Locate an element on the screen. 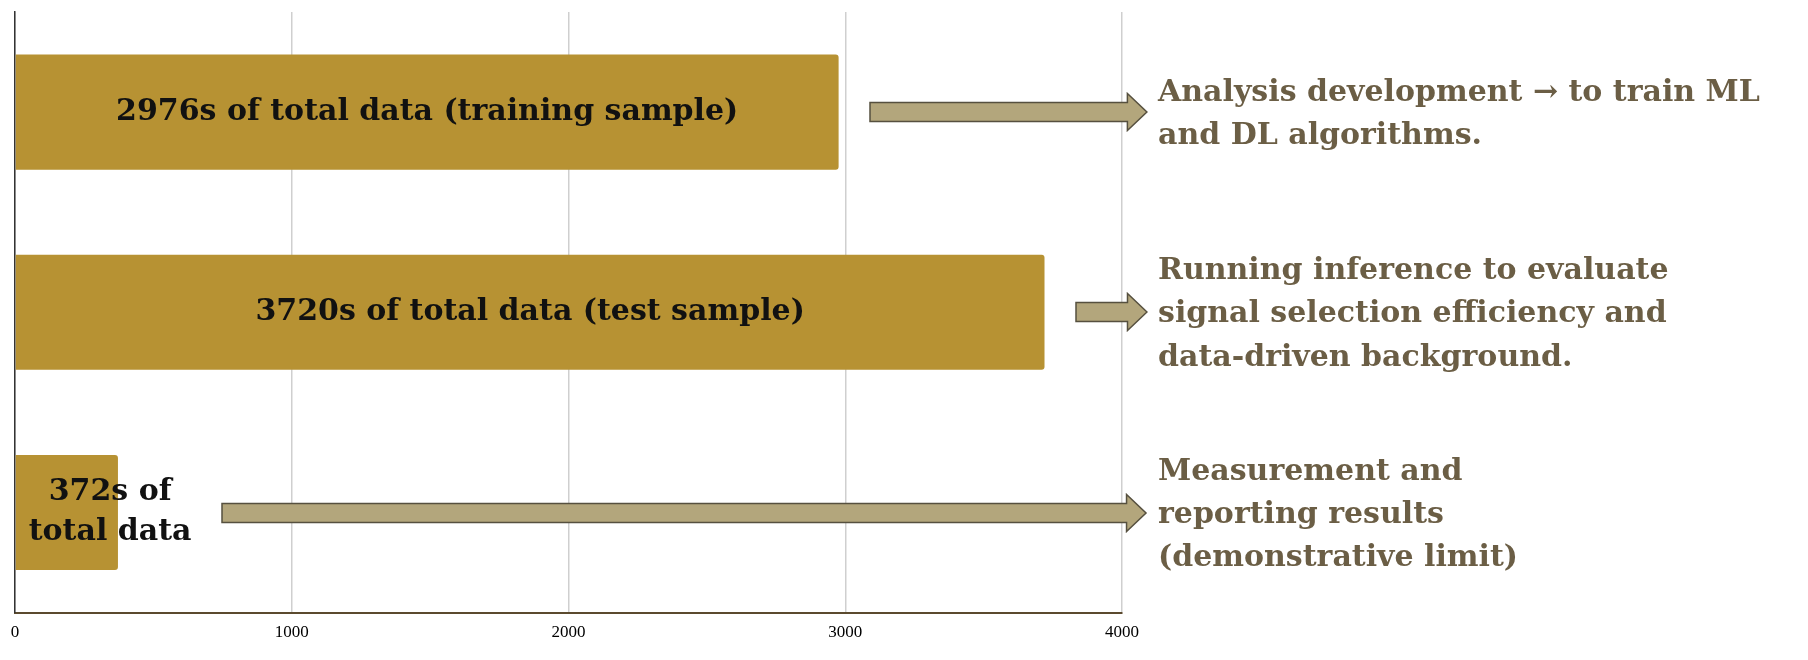 This screenshot has height=660, width=1808. x-tick-label: 4000 is located at coordinates (1122, 632).